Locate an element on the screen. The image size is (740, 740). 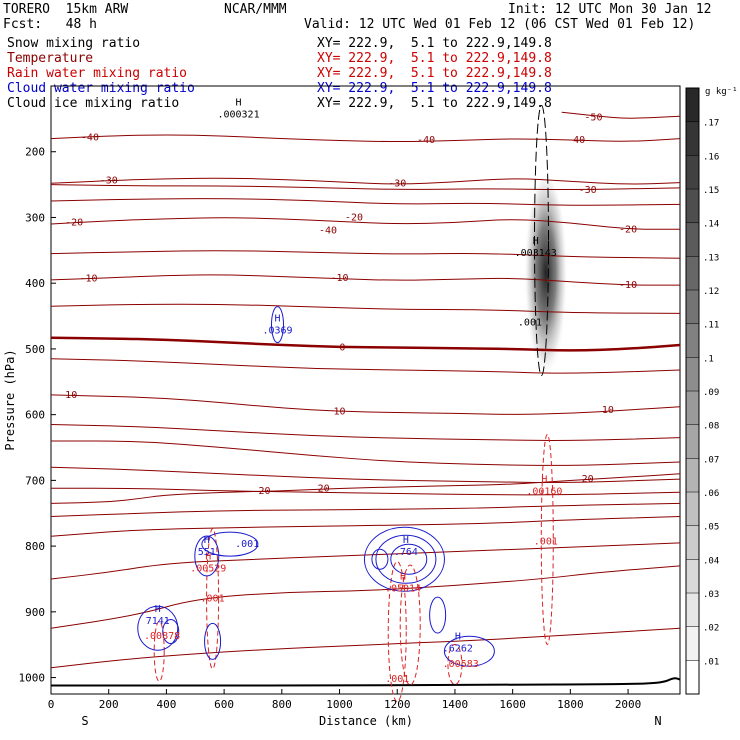
y-tick-label: 800 is located at coordinates (35, 546).